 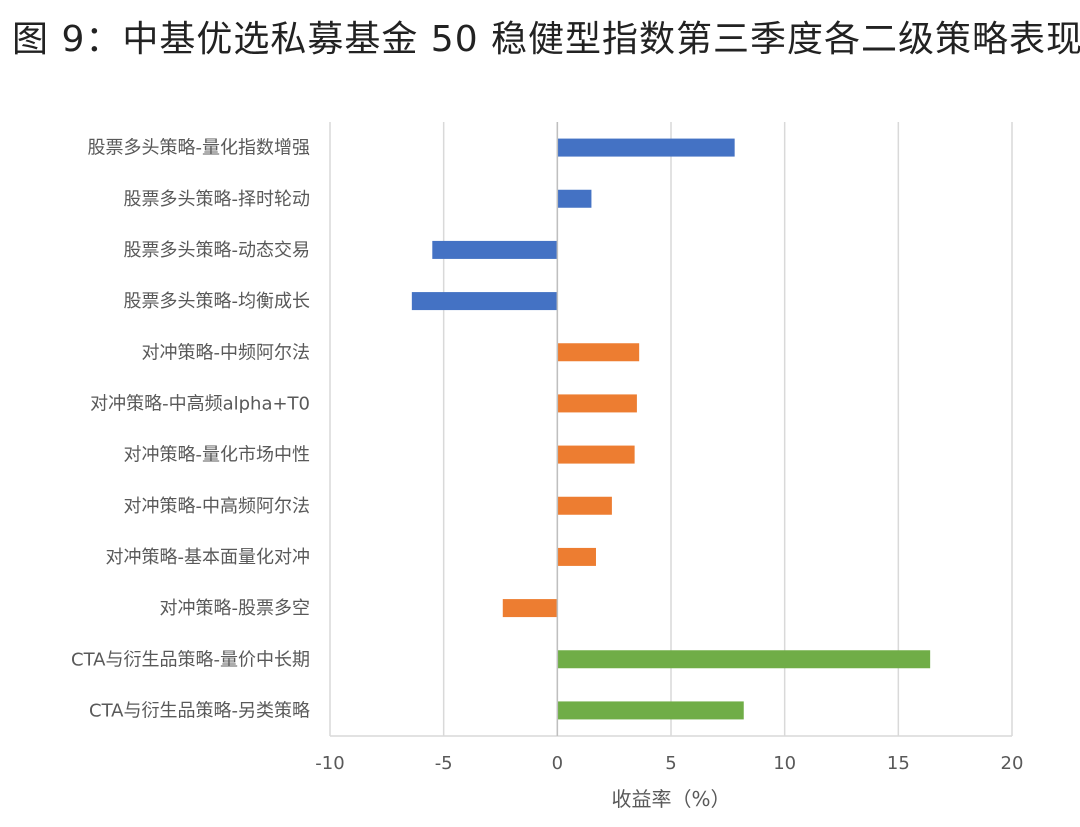 What do you see at coordinates (898, 763) in the screenshot?
I see `x-tick-label: 15` at bounding box center [898, 763].